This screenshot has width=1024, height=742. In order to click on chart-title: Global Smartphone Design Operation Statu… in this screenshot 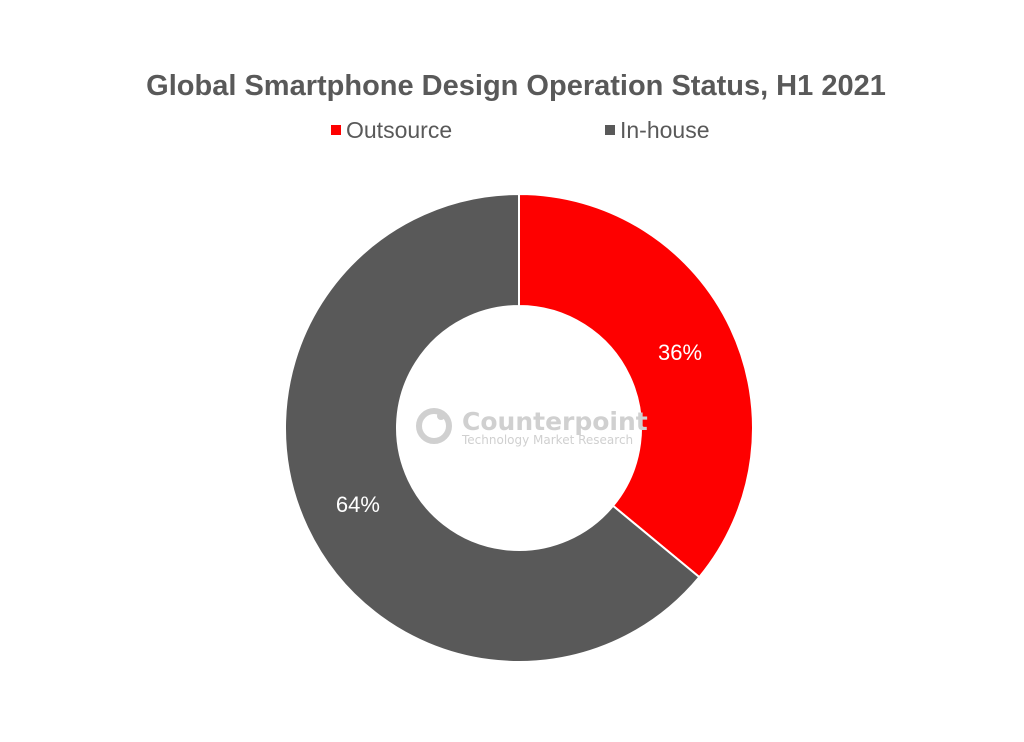, I will do `click(516, 86)`.